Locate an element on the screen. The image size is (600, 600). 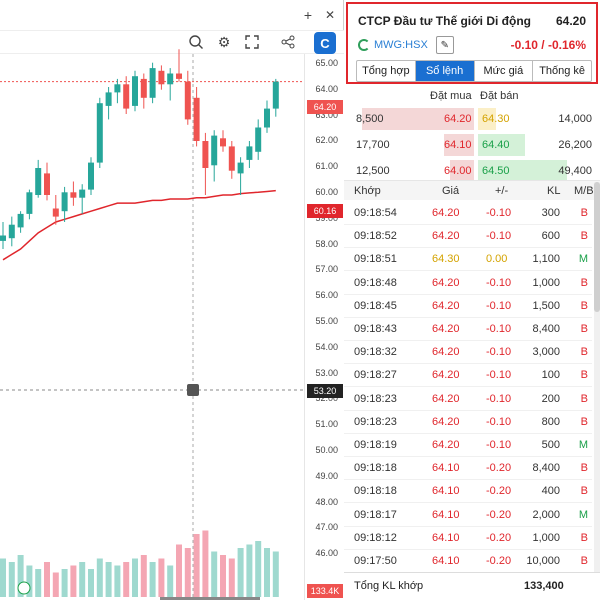
trade-price: 64.30 is located at coordinates (446, 259).